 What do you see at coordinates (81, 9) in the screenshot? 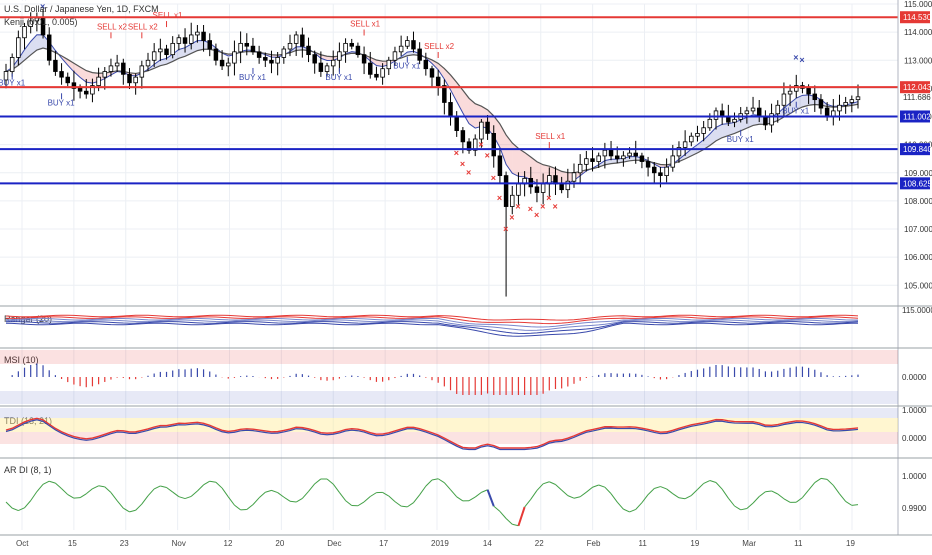
I see `chart-title: U.S. Dollar / Japanese Yen, 1D, FXCM` at bounding box center [81, 9].